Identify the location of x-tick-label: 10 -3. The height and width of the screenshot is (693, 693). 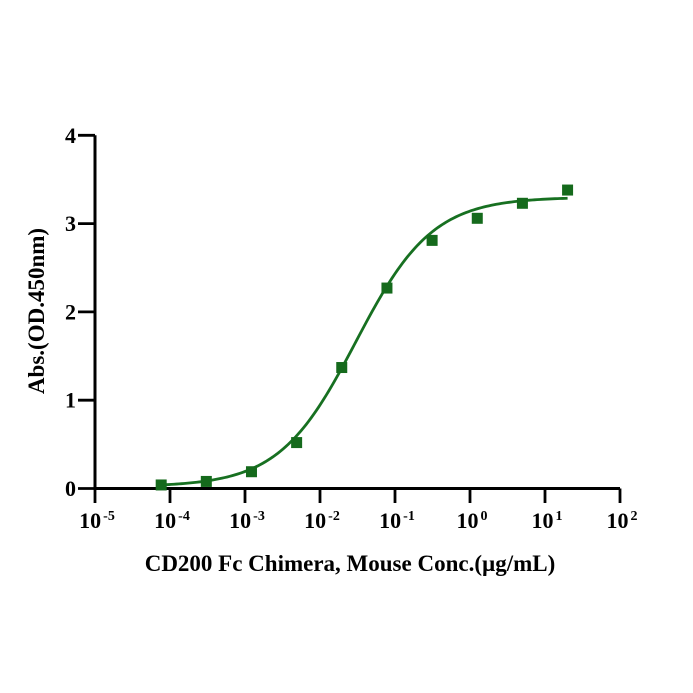
(247, 520).